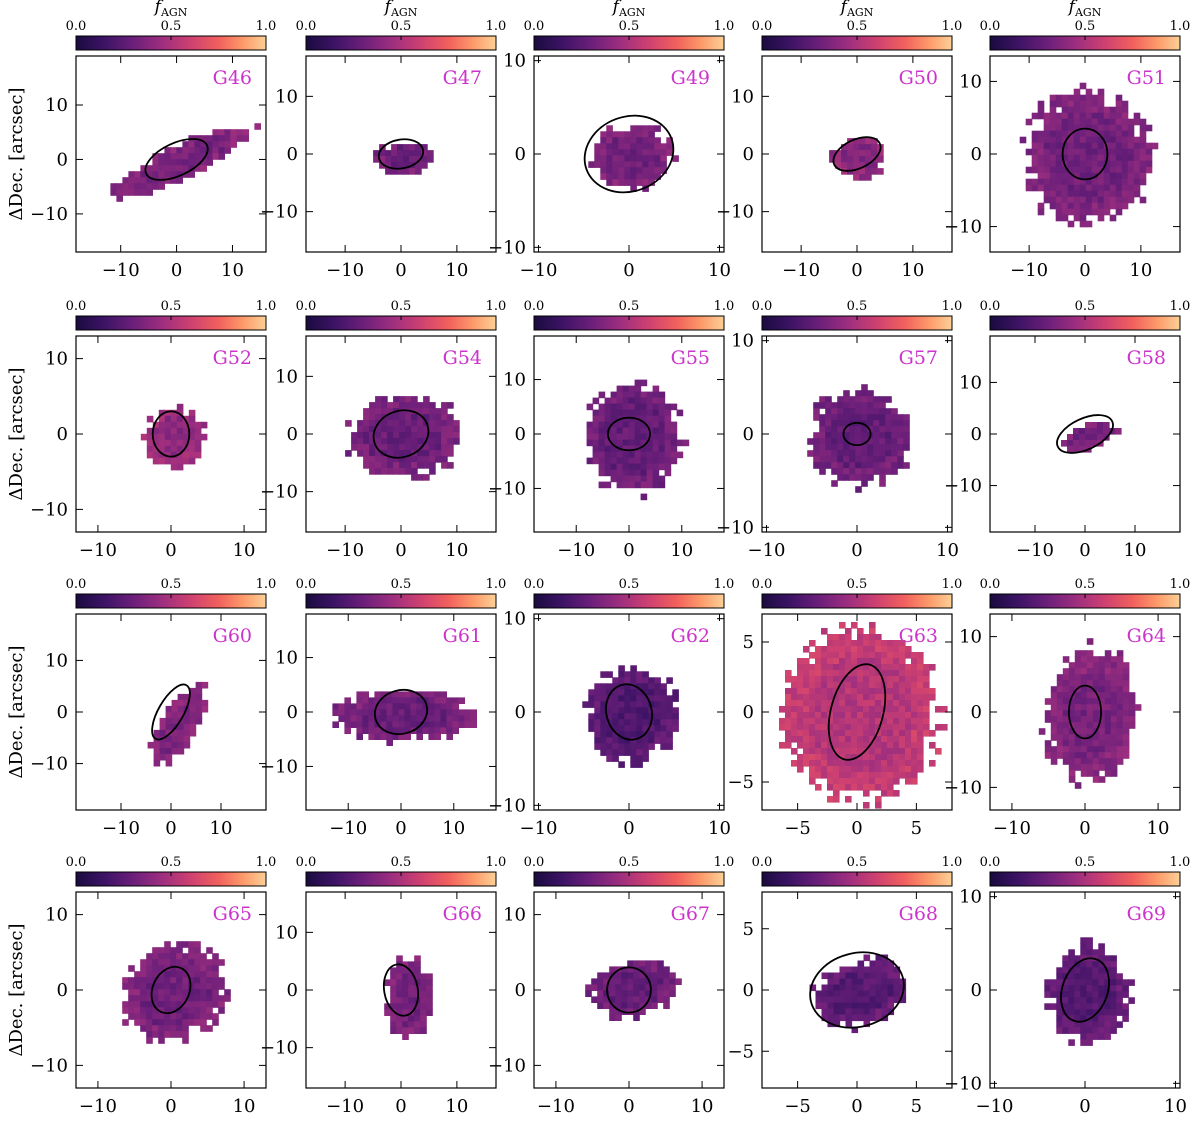  What do you see at coordinates (970, 81) in the screenshot?
I see `y-tick-label: 10` at bounding box center [970, 81].